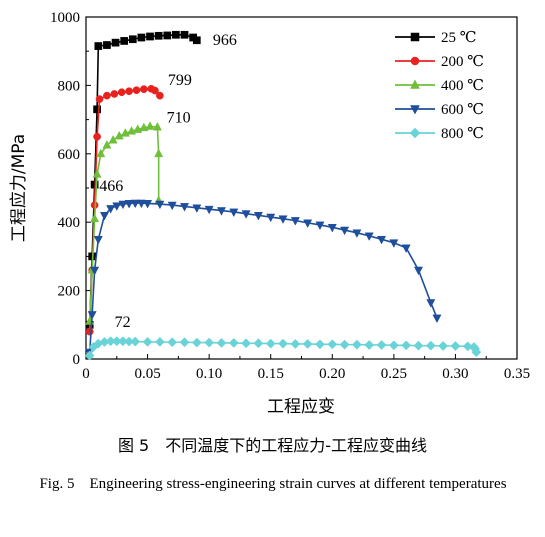 The width and height of the screenshot is (545, 537). Describe the element at coordinates (462, 86) in the screenshot. I see `legend-label: 400 ℃` at that location.